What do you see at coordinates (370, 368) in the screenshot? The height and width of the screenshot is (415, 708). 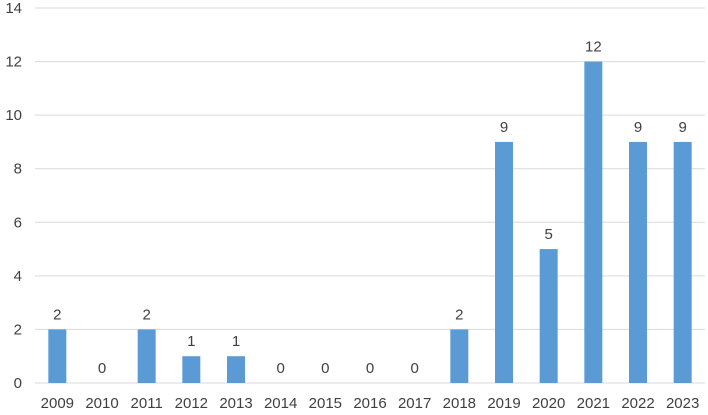 I see `data-label-2016: 0` at bounding box center [370, 368].